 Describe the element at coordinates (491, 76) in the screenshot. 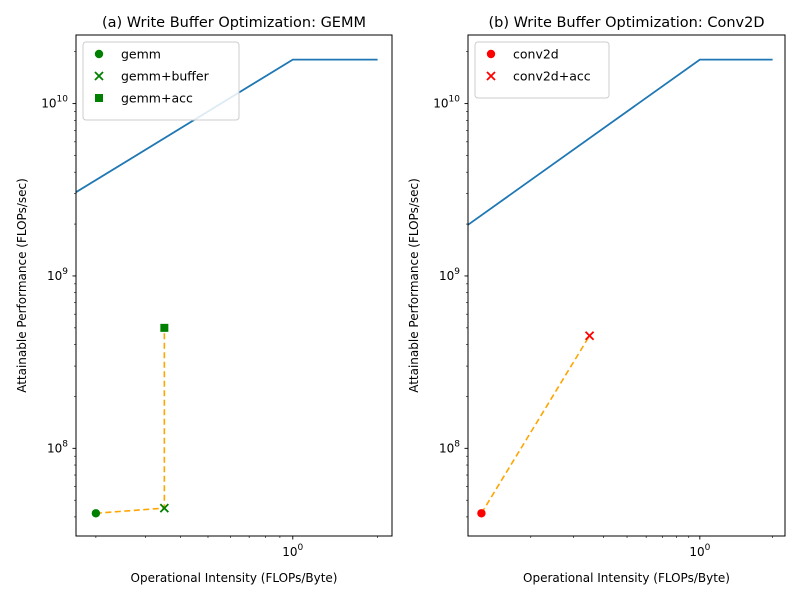

I see `legend-marker-conv2d-acc` at that location.